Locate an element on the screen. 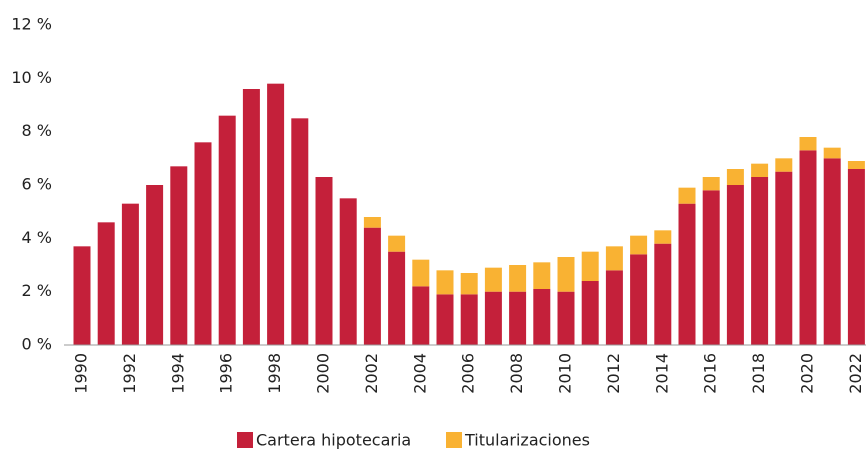  x-tick-label: 1990 is located at coordinates (81, 373).